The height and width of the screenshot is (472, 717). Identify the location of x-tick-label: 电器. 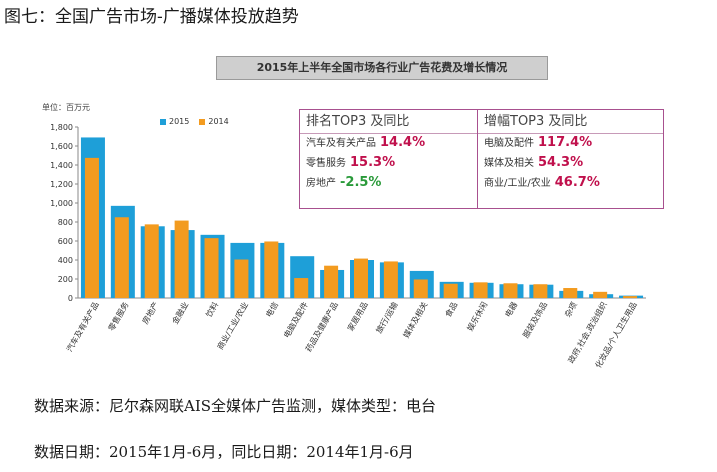
(511, 309).